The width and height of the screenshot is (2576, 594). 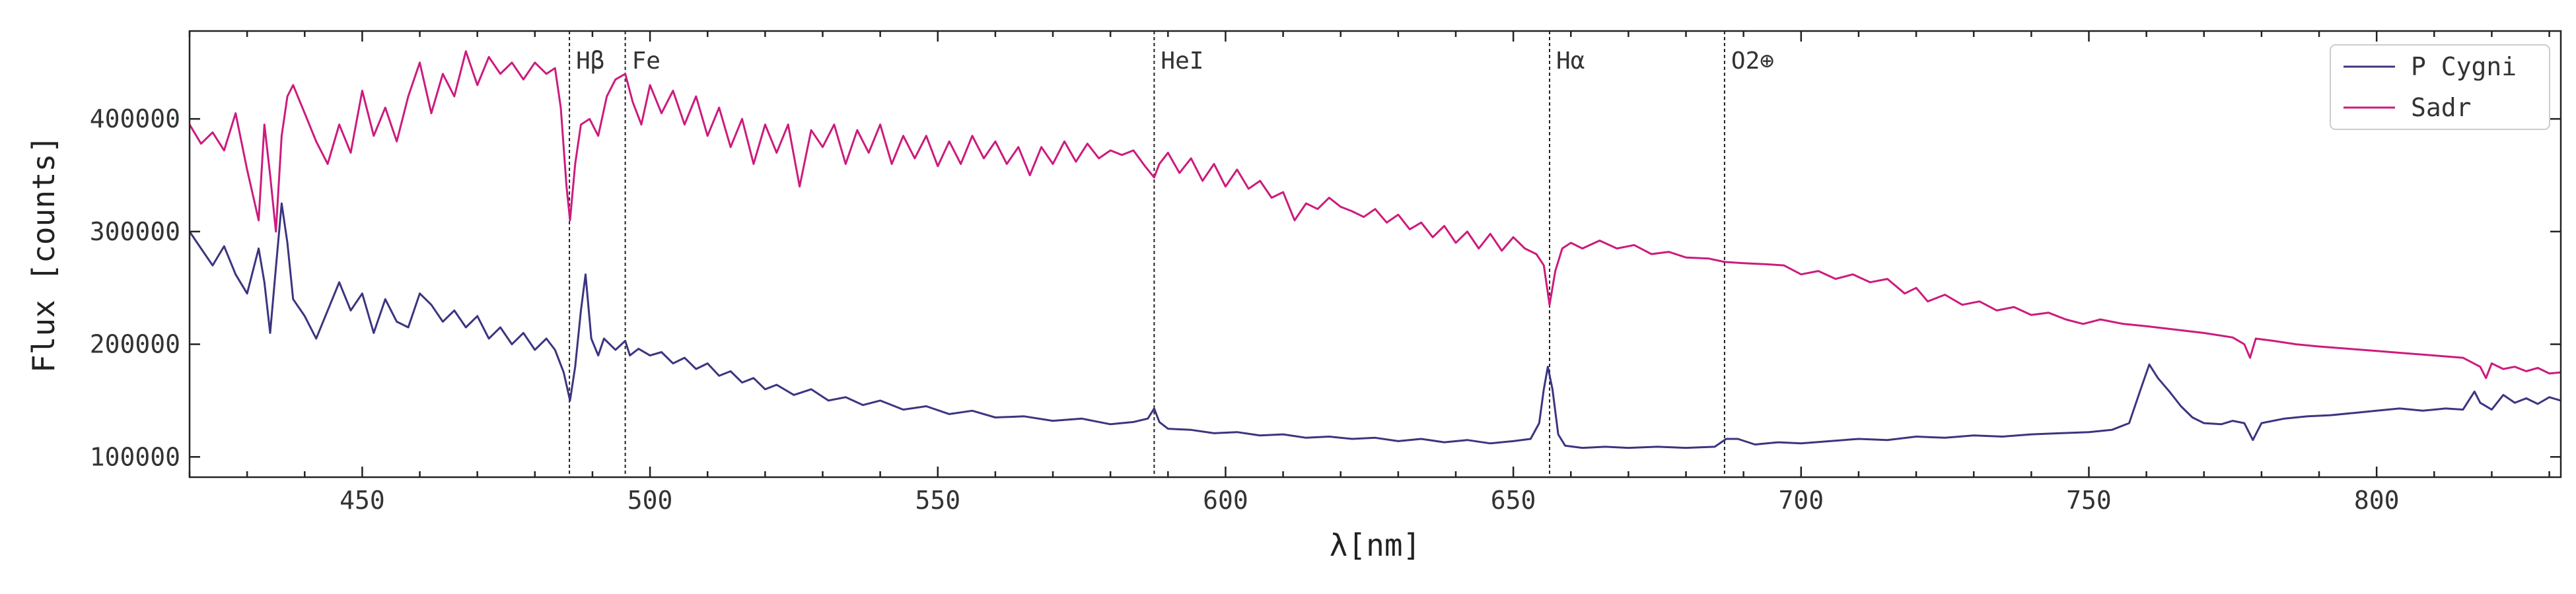 I want to click on annotation-labels: Hβ Fe HeI Hα O2⊕, so click(x=1175, y=62).